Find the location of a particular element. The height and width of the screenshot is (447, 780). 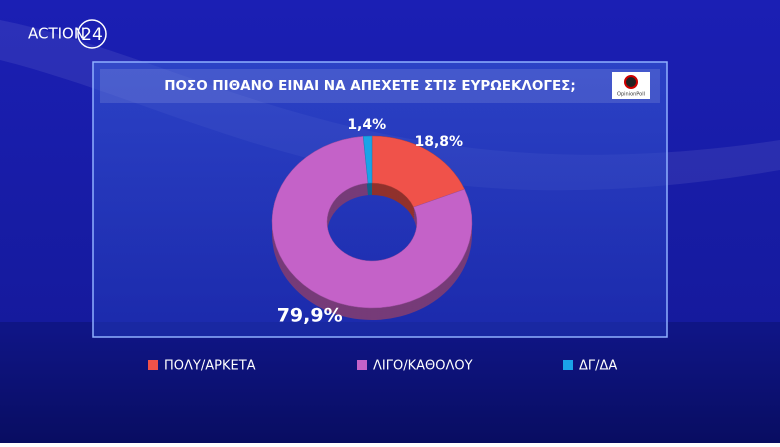

value-label: 1,4% is located at coordinates (366, 125).